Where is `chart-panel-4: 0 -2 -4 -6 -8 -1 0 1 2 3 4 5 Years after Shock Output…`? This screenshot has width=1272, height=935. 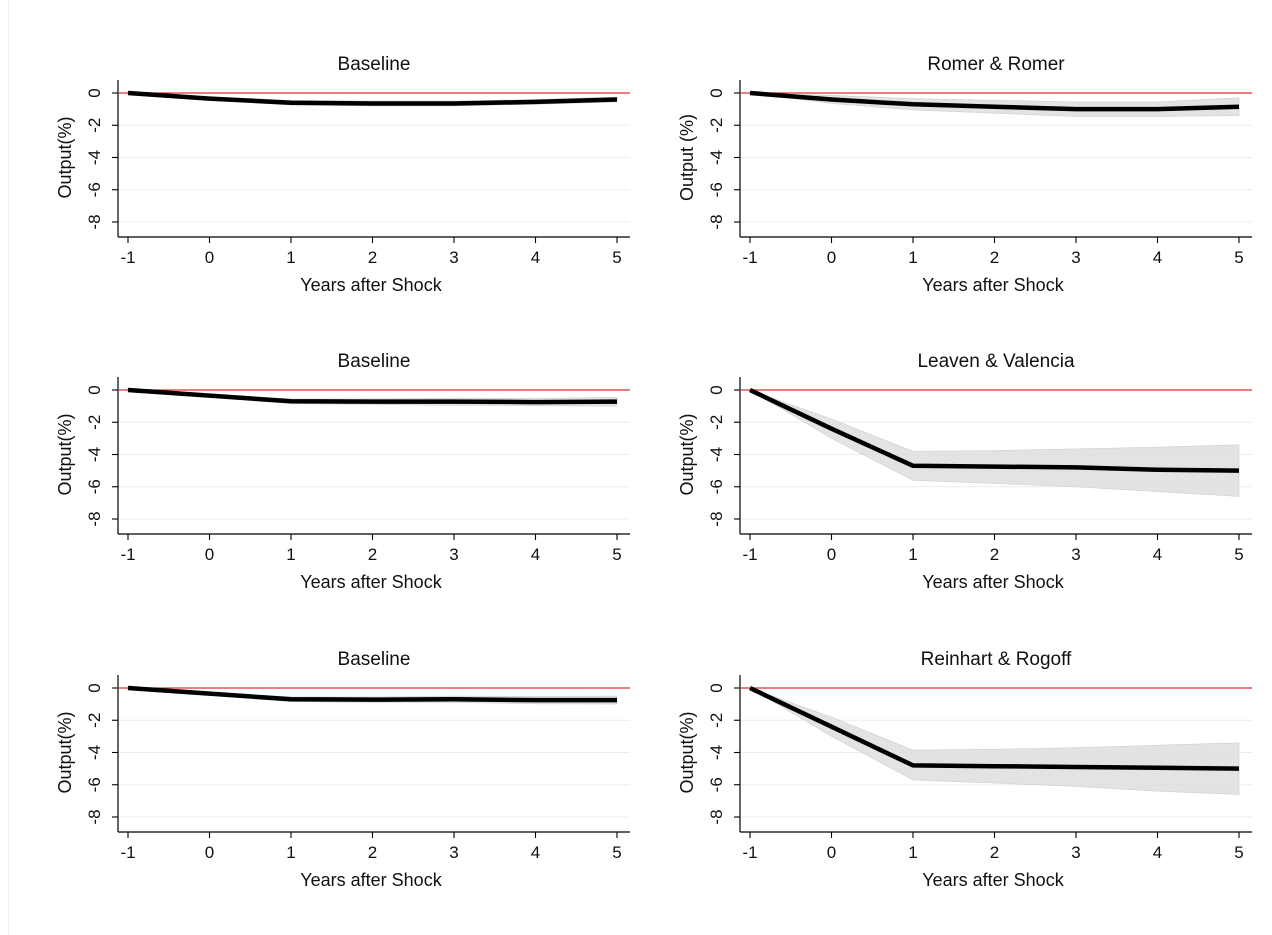
chart-panel-4: 0 -2 -4 -6 -8 -1 0 1 2 3 4 5 Years after Shock Output… is located at coordinates (964, 471).